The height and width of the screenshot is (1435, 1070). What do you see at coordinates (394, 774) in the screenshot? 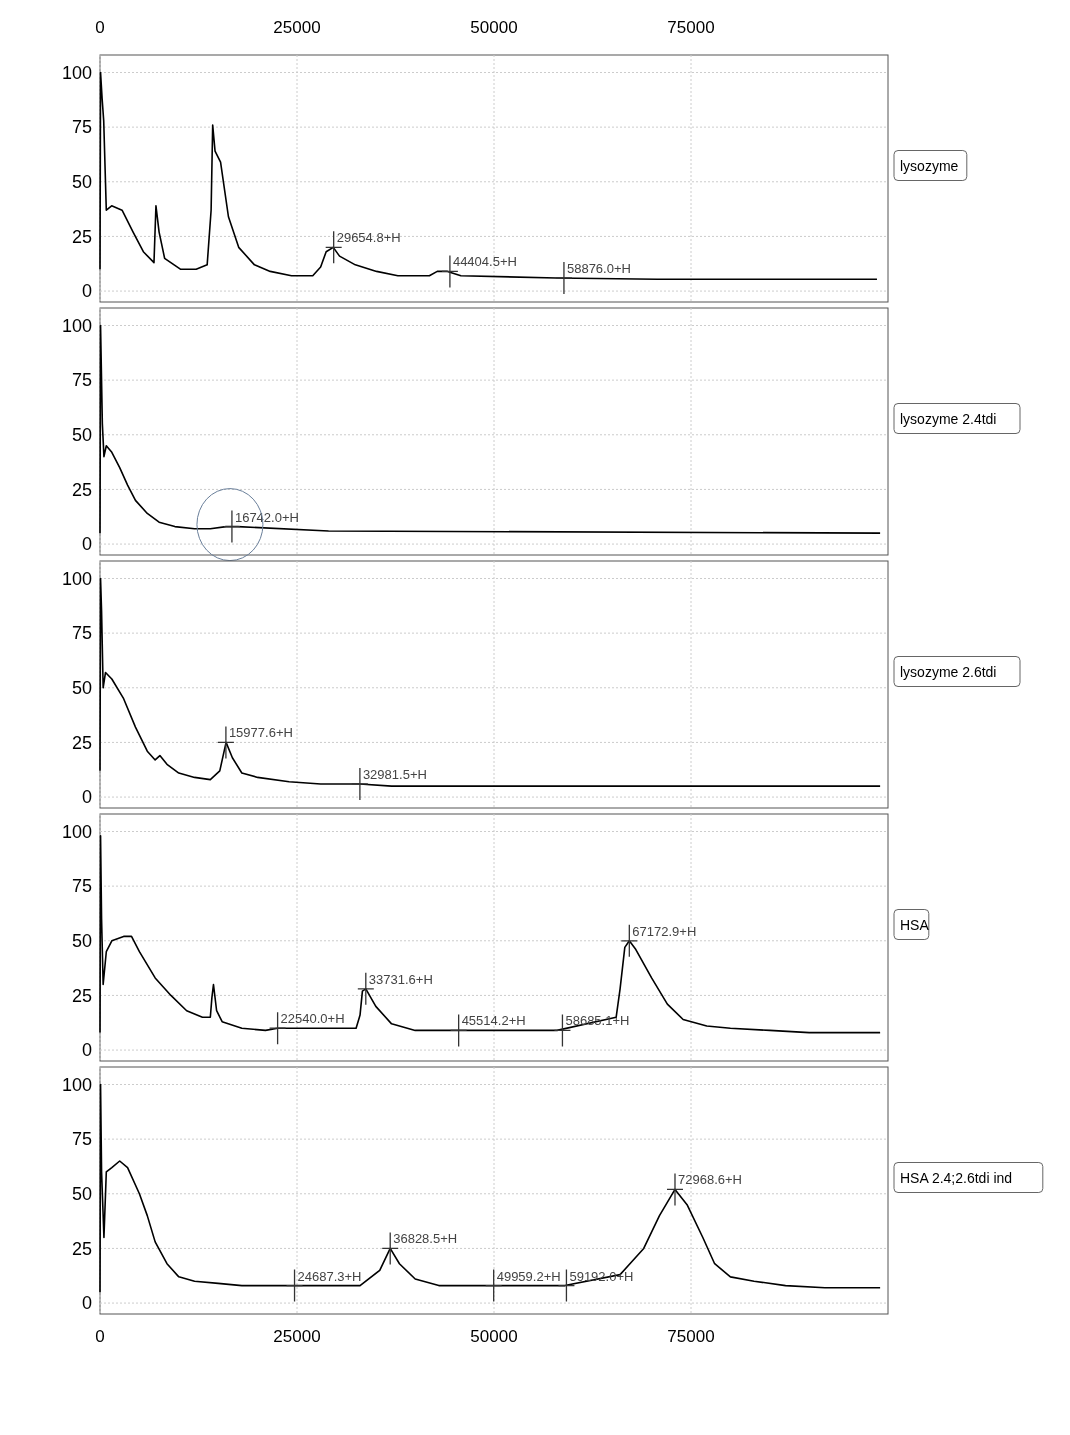
I see `annotation: 32981.5+H` at bounding box center [394, 774].